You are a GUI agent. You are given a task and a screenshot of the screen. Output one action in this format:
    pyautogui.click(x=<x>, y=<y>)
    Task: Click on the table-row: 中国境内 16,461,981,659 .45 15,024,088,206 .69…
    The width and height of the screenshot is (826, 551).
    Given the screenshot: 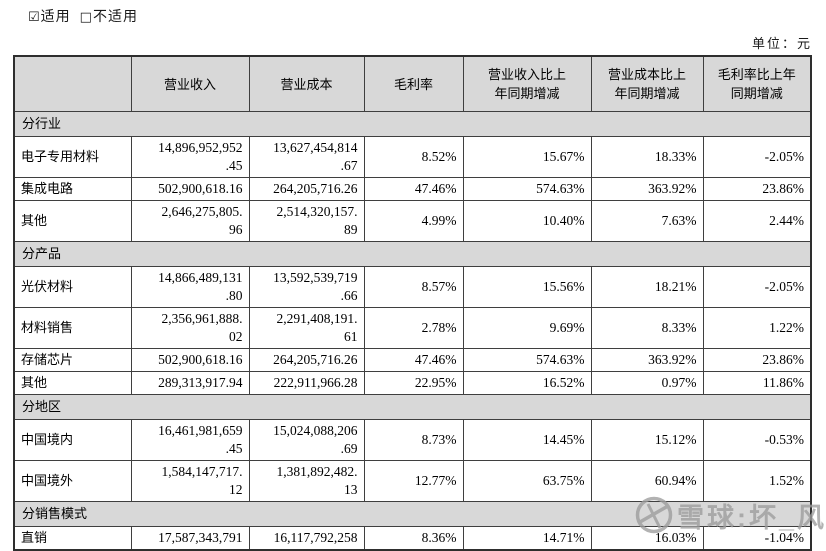 What is the action you would take?
    pyautogui.click(x=412, y=440)
    